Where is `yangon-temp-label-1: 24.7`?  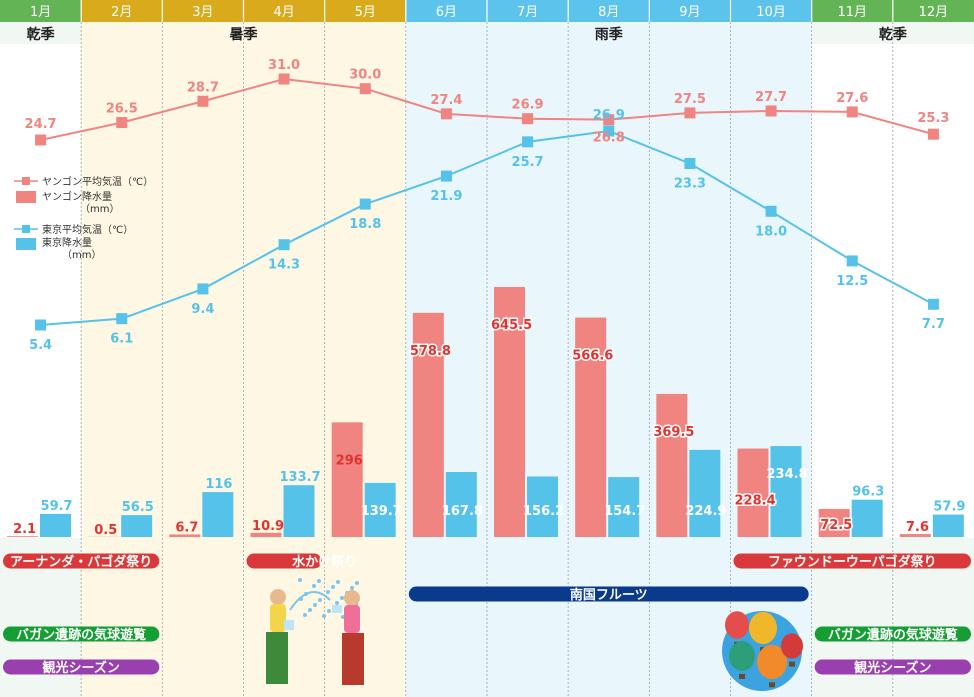 yangon-temp-label-1: 24.7 is located at coordinates (41, 124).